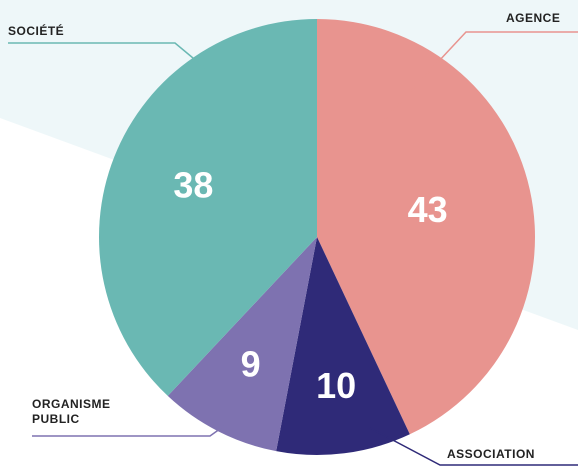 The width and height of the screenshot is (578, 467). What do you see at coordinates (36, 31) in the screenshot?
I see `slice-label: SOCIÉTÉ` at bounding box center [36, 31].